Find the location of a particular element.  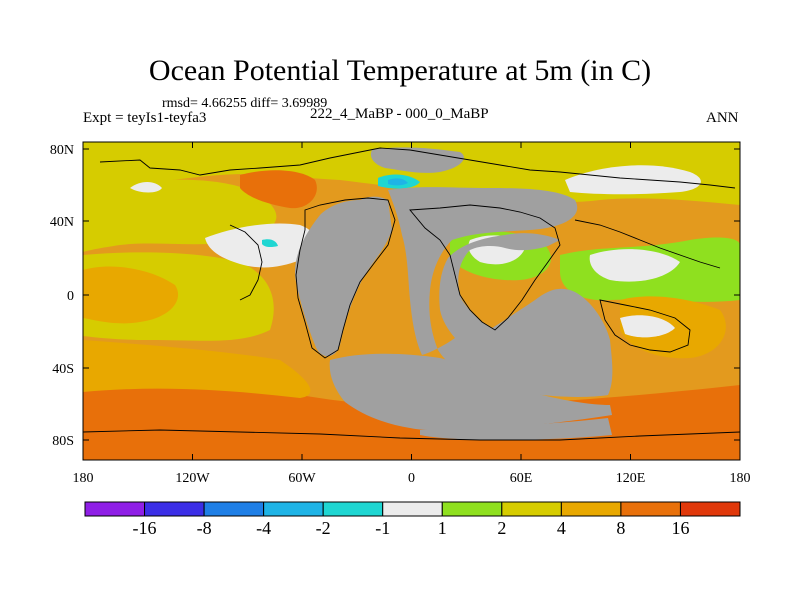

colorbar-label: -16 is located at coordinates (145, 528).